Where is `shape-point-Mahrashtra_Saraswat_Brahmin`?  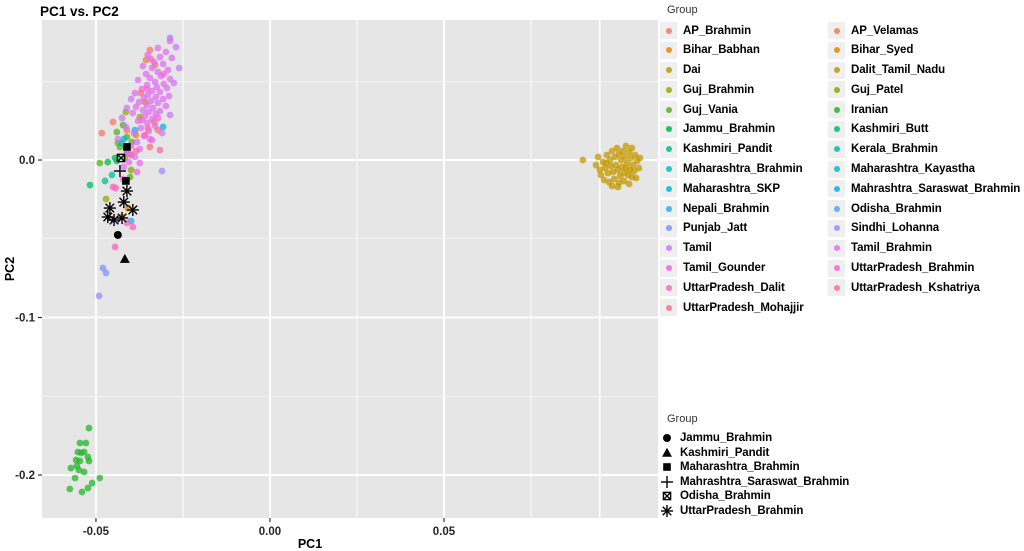
shape-point-Mahrashtra_Saraswat_Brahmin is located at coordinates (120, 171).